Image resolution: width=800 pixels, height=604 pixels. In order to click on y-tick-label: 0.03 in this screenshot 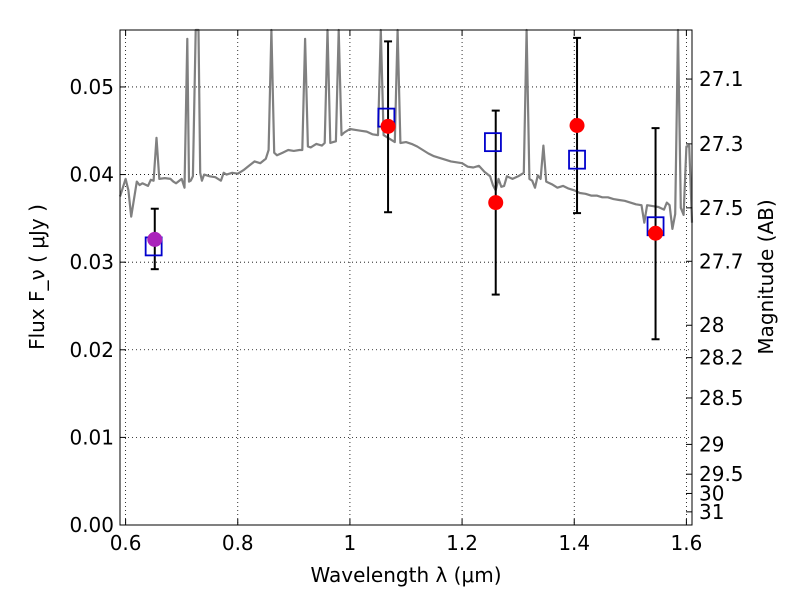, I will do `click(91, 262)`.